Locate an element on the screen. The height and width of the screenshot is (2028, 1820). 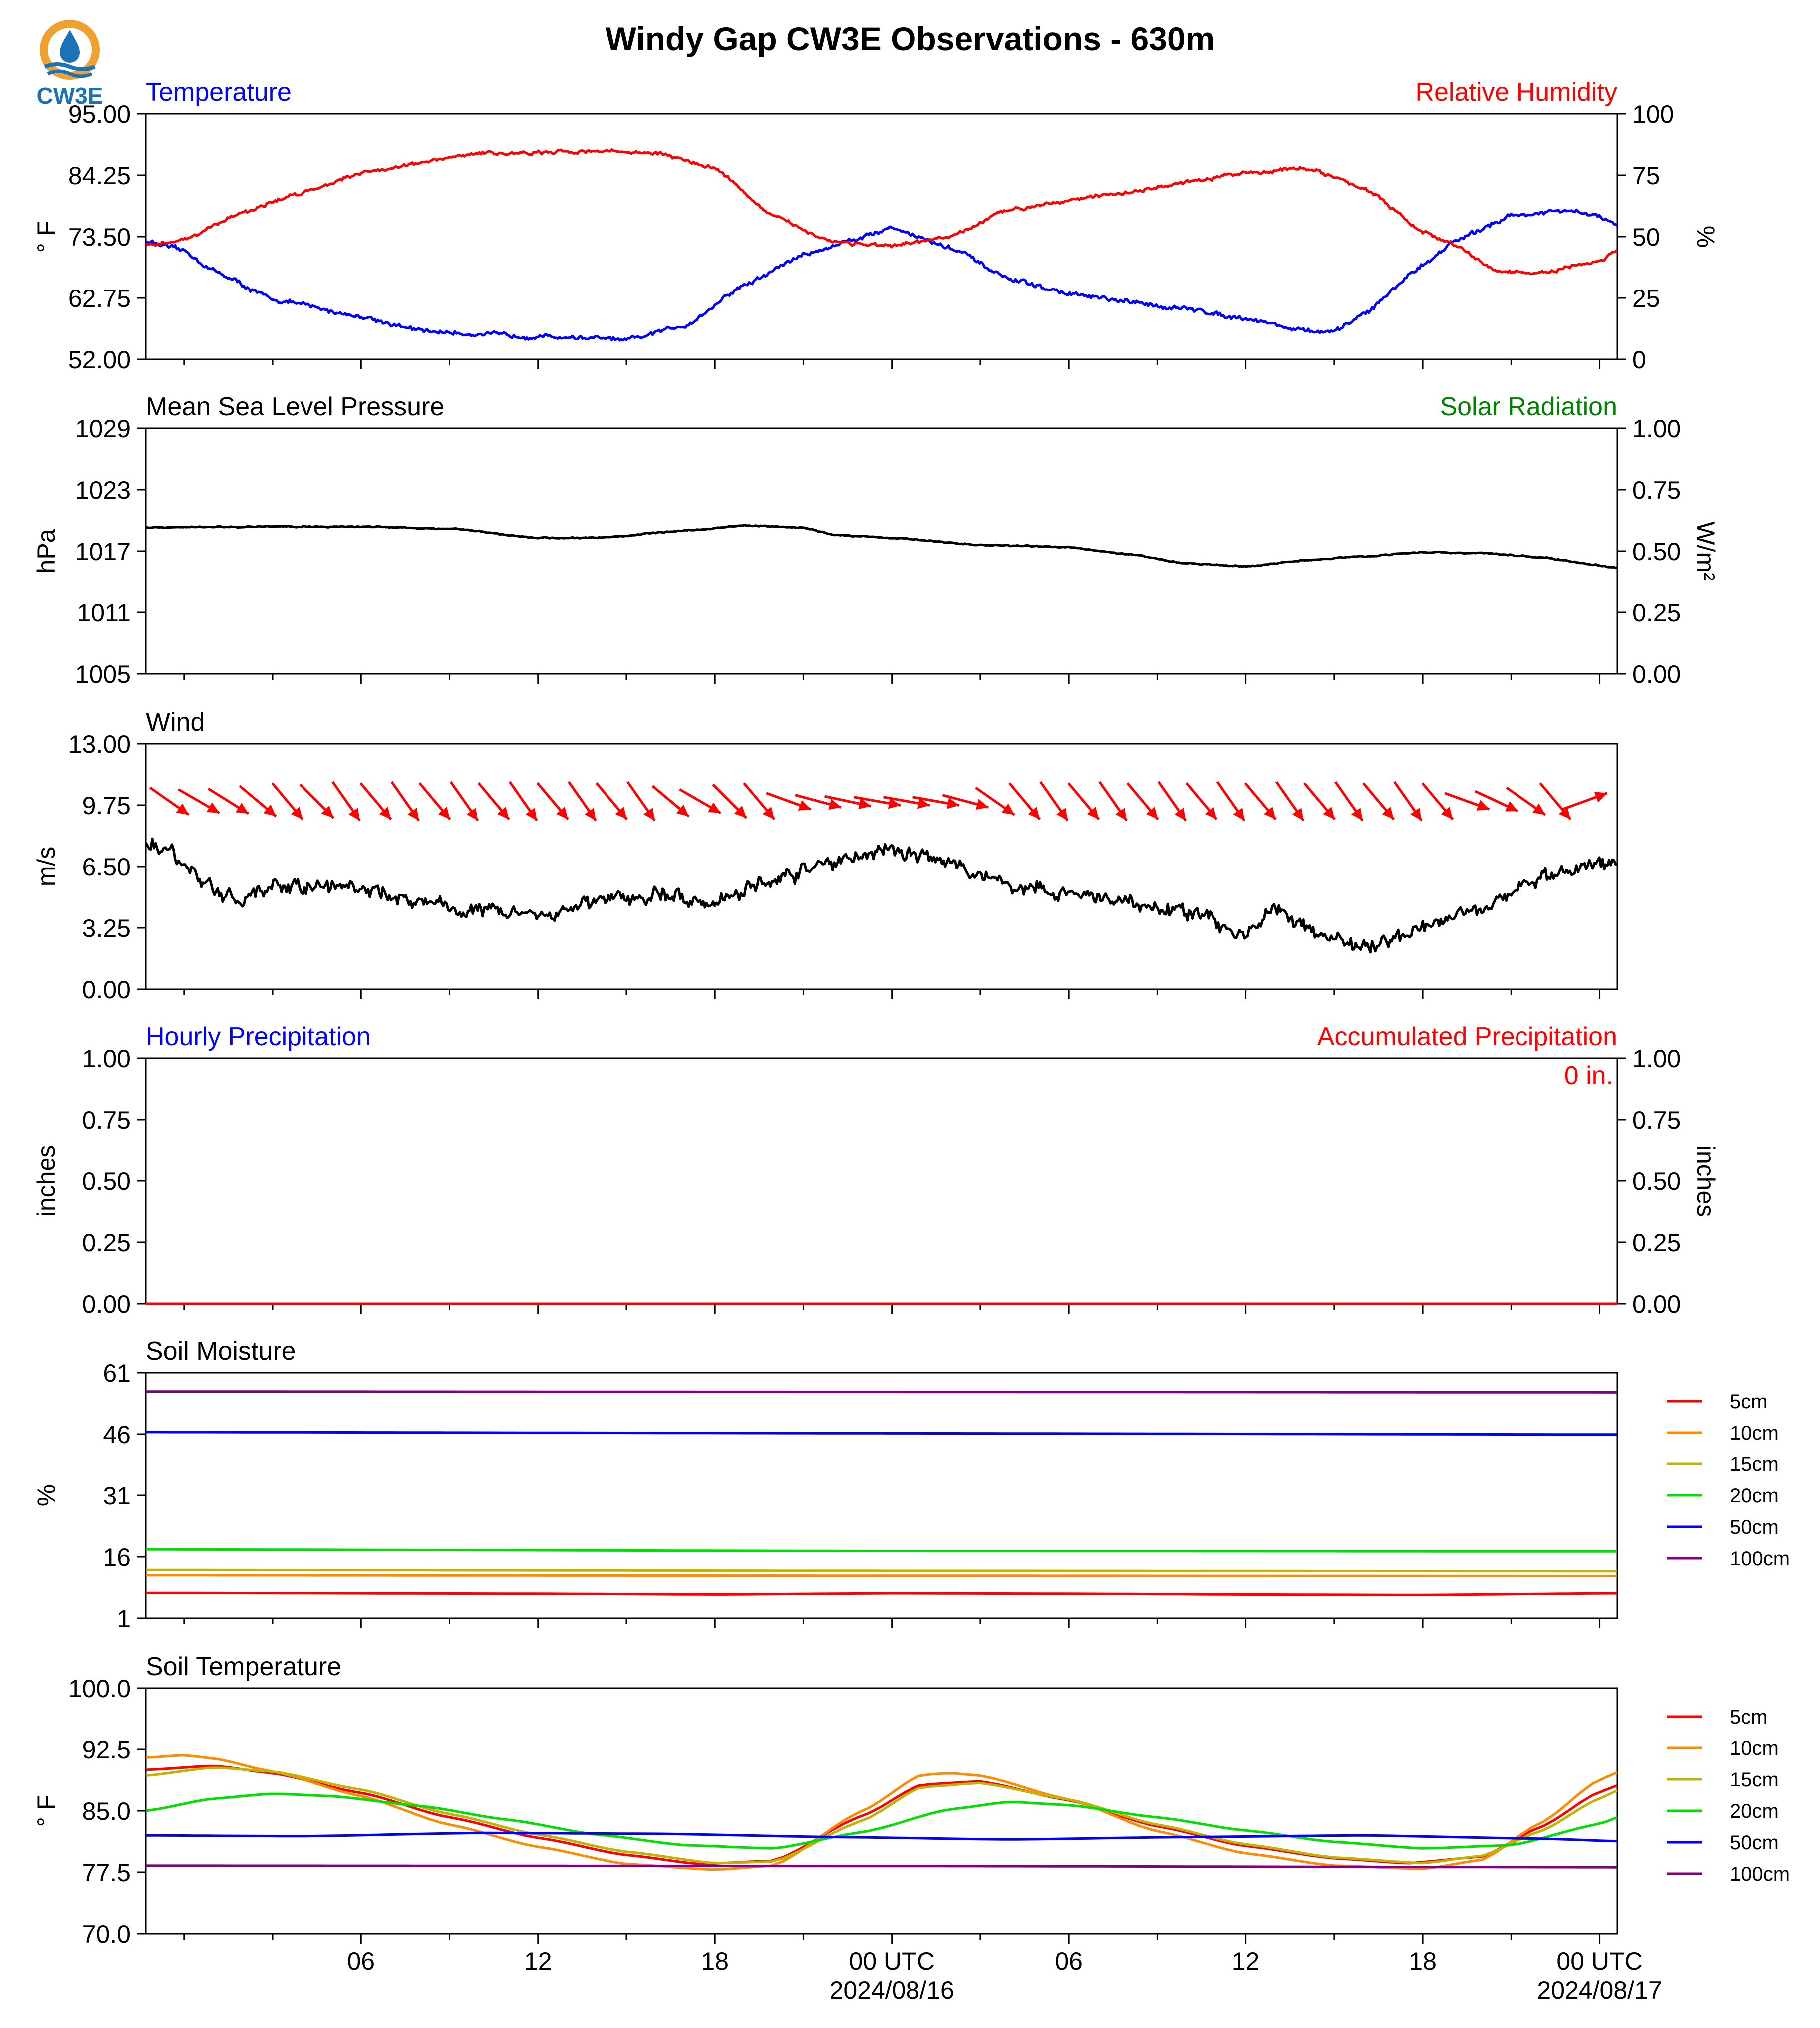
panel-title-soilt: Soil Temperature is located at coordinates (243, 1666).